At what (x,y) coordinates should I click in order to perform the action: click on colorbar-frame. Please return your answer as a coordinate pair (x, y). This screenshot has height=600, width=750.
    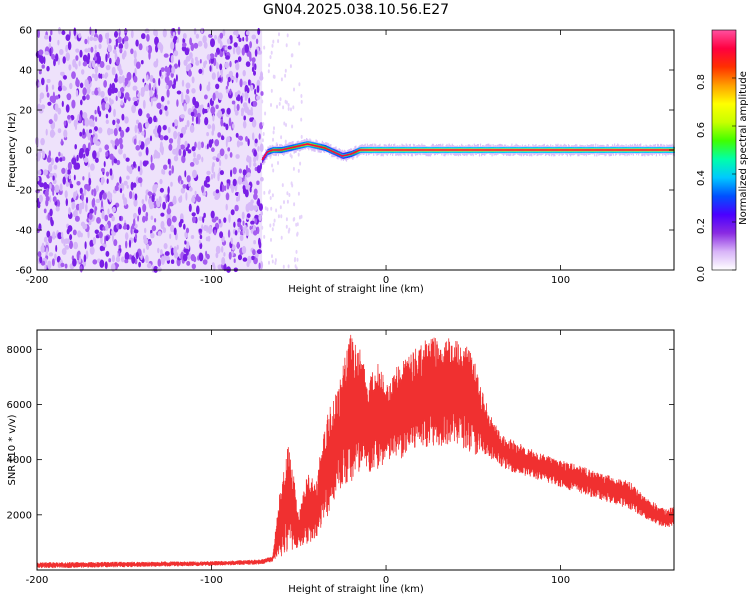
    Looking at the image, I should click on (724, 150).